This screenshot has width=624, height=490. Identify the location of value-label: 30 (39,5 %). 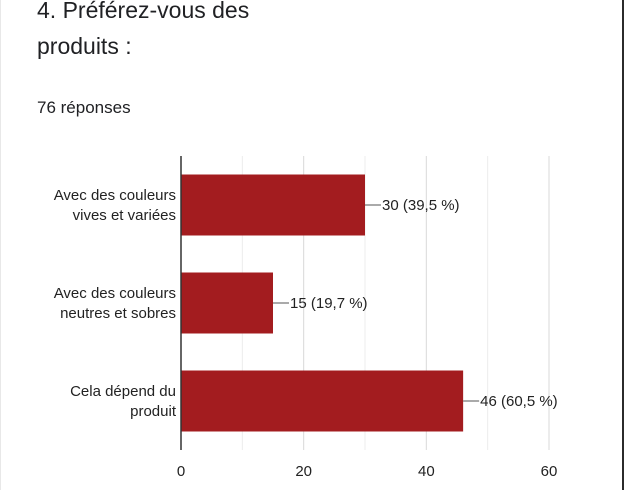
(421, 205).